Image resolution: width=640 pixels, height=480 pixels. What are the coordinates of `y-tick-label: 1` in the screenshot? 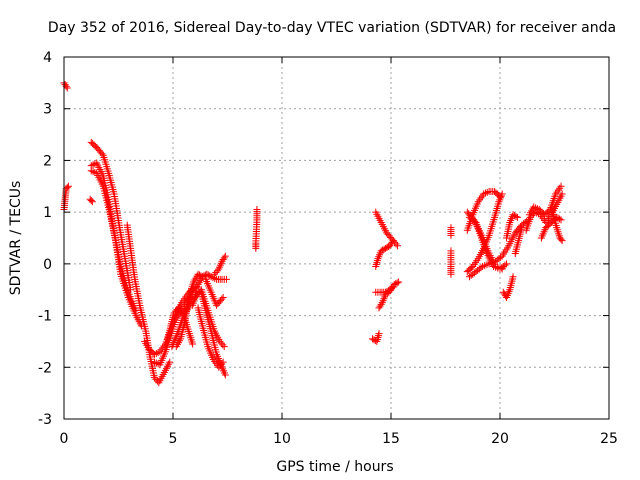 It's located at (47, 213).